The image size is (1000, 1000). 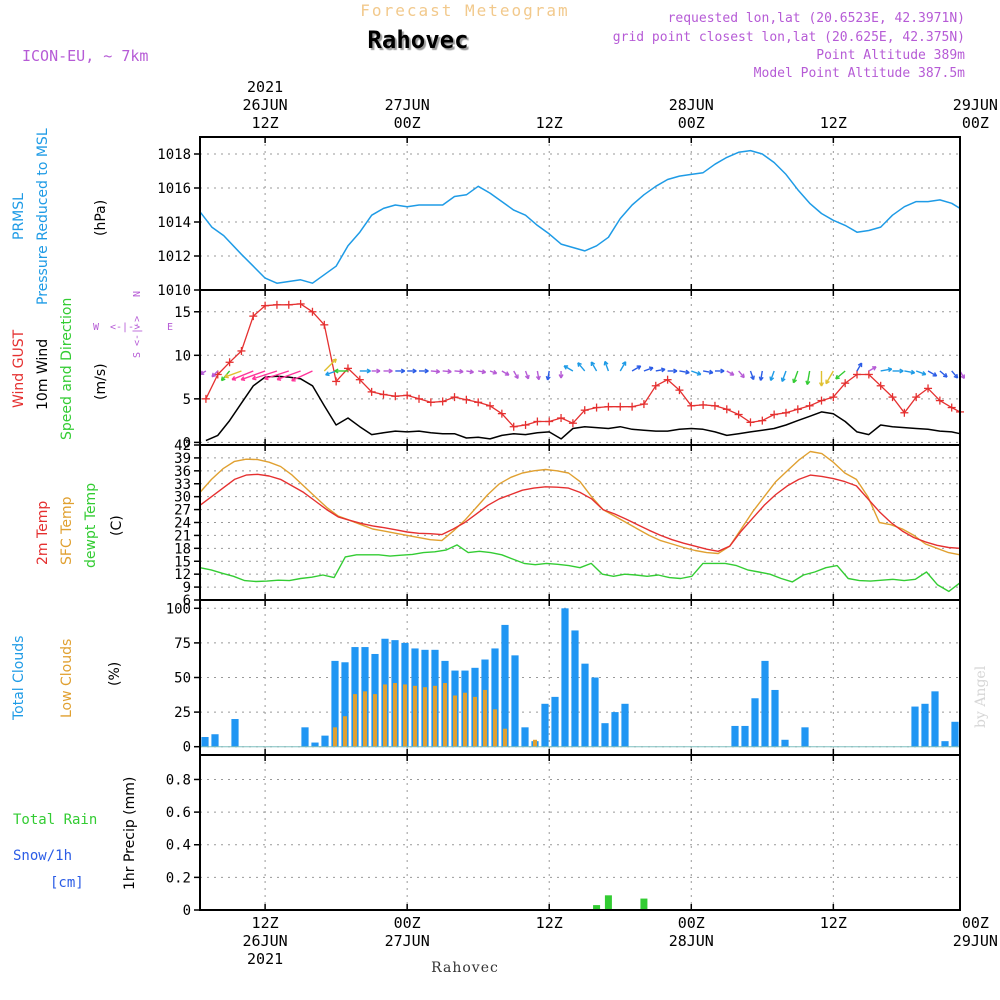 I want to click on temp-2m-label: 2m Temp, so click(x=43, y=533).